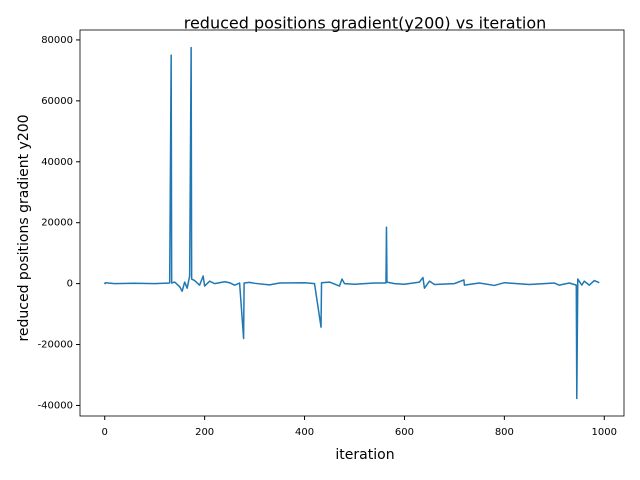 Image resolution: width=640 pixels, height=480 pixels. What do you see at coordinates (57, 101) in the screenshot?
I see `y-tick-label: 60000` at bounding box center [57, 101].